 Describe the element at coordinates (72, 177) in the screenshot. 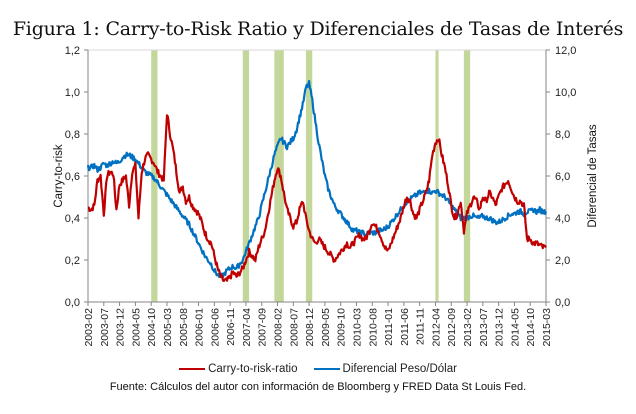

I see `y-tick-label-left: 0,6` at that location.